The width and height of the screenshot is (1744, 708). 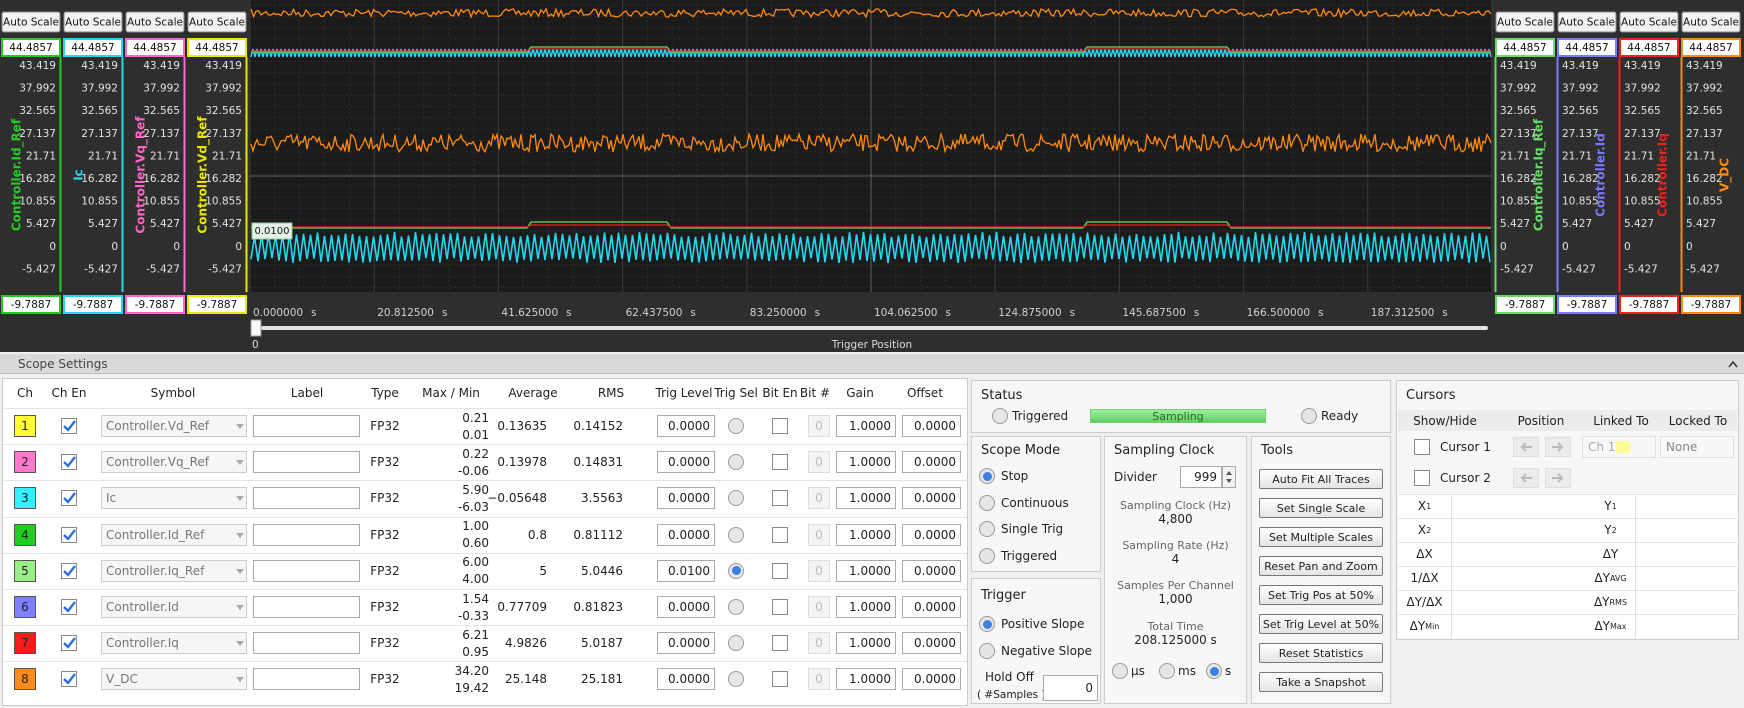 I want to click on trigger-slider-thumb, so click(x=256, y=328).